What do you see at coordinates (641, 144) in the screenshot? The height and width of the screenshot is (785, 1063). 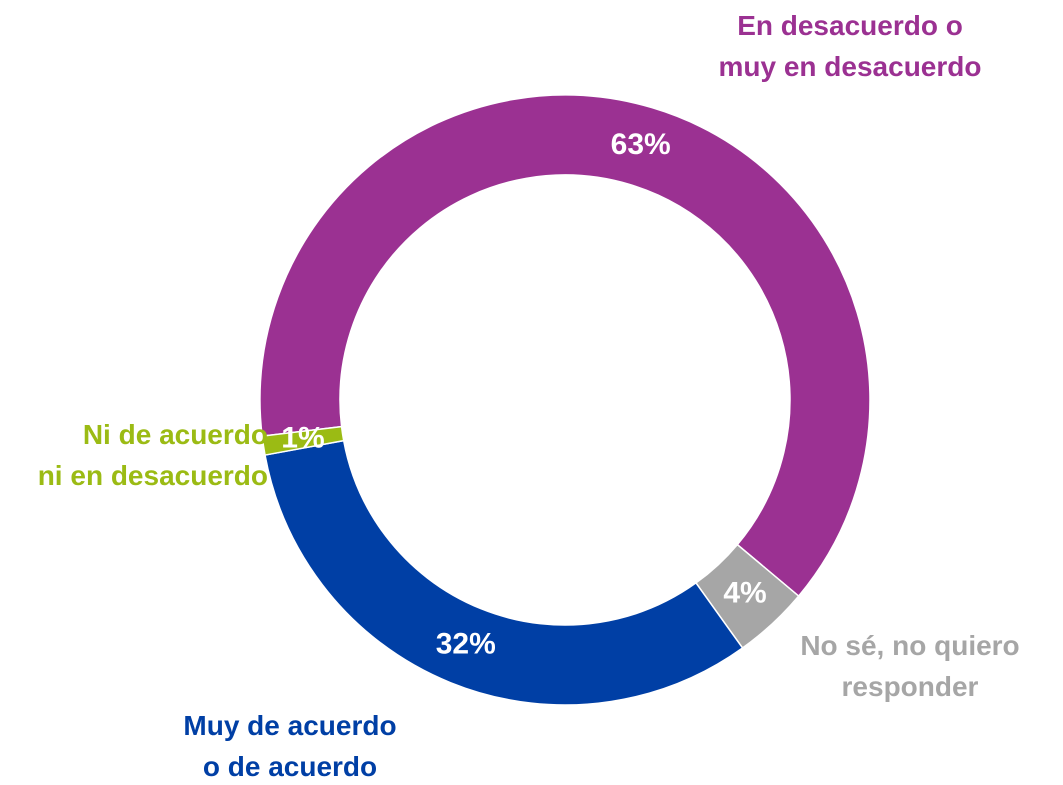 I see `value-label: 63%` at bounding box center [641, 144].